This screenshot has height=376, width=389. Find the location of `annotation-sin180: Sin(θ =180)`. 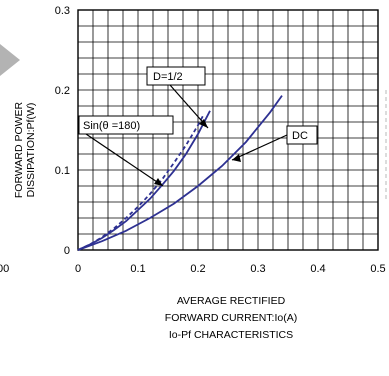

annotation-sin180: Sin(θ =180) is located at coordinates (126, 151).